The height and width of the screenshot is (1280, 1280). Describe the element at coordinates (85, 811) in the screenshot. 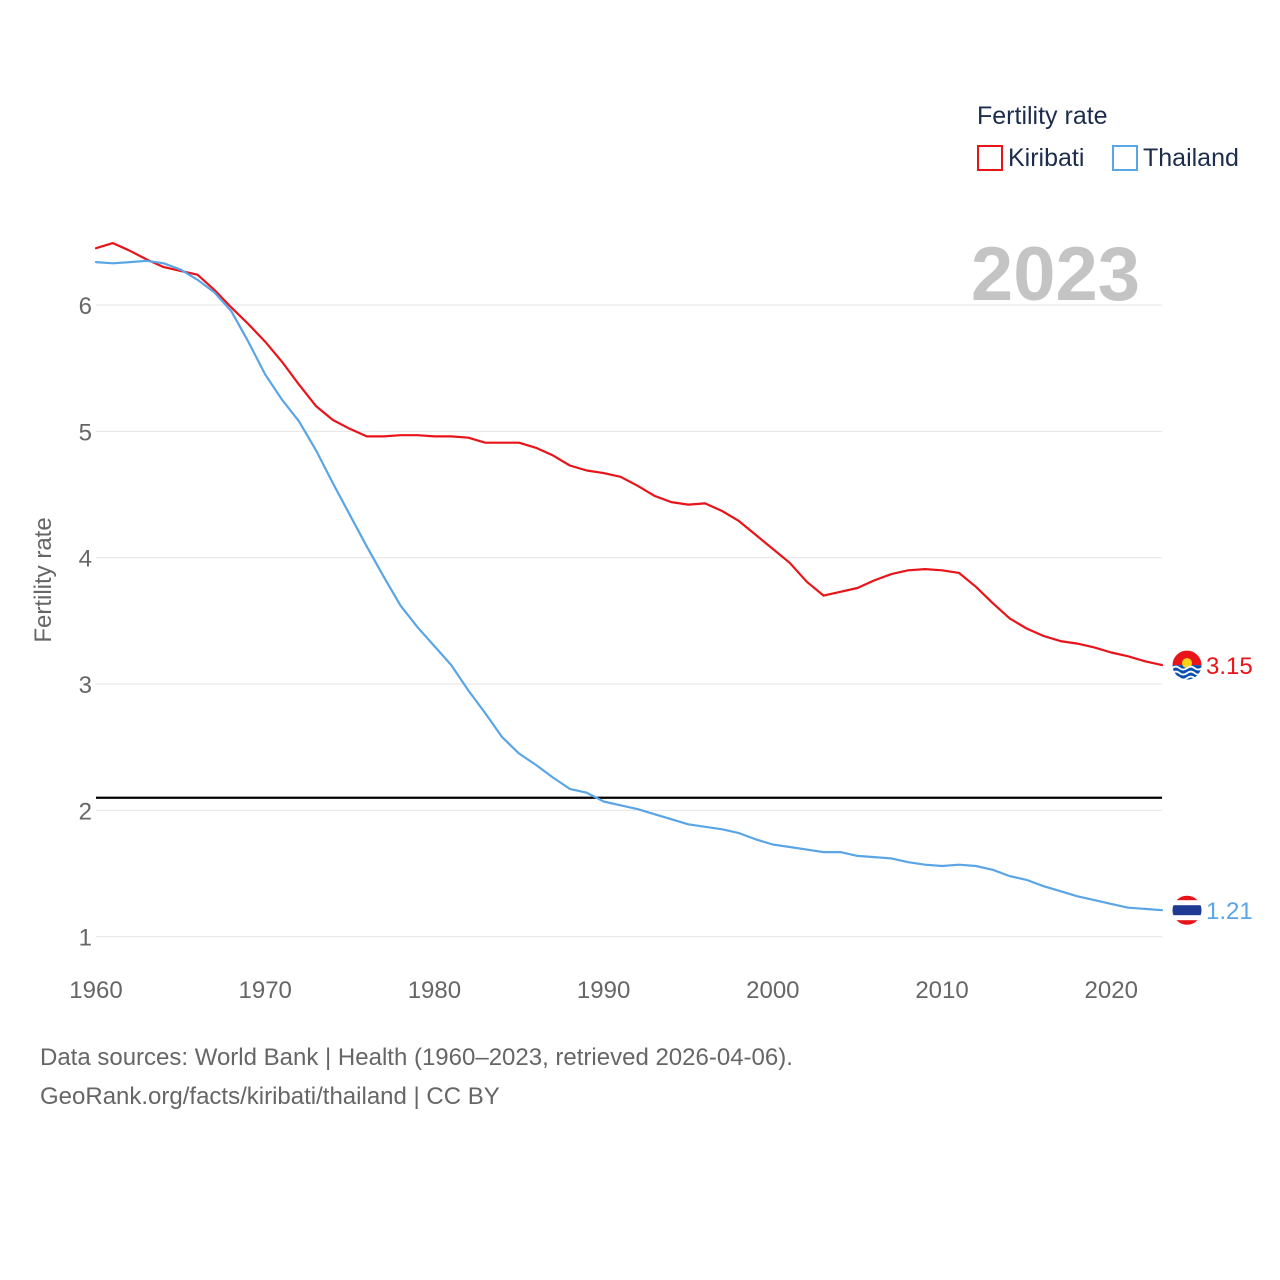

I see `y-tick-2: 2` at that location.